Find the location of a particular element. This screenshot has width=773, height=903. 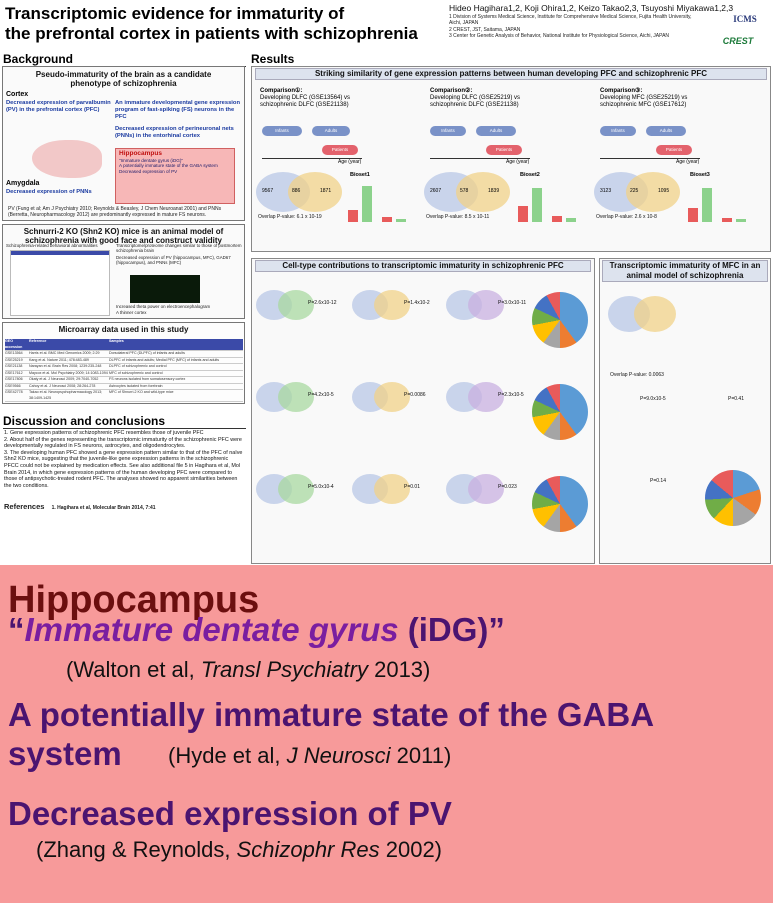

adults-pill-1: Adults is located at coordinates (331, 131).